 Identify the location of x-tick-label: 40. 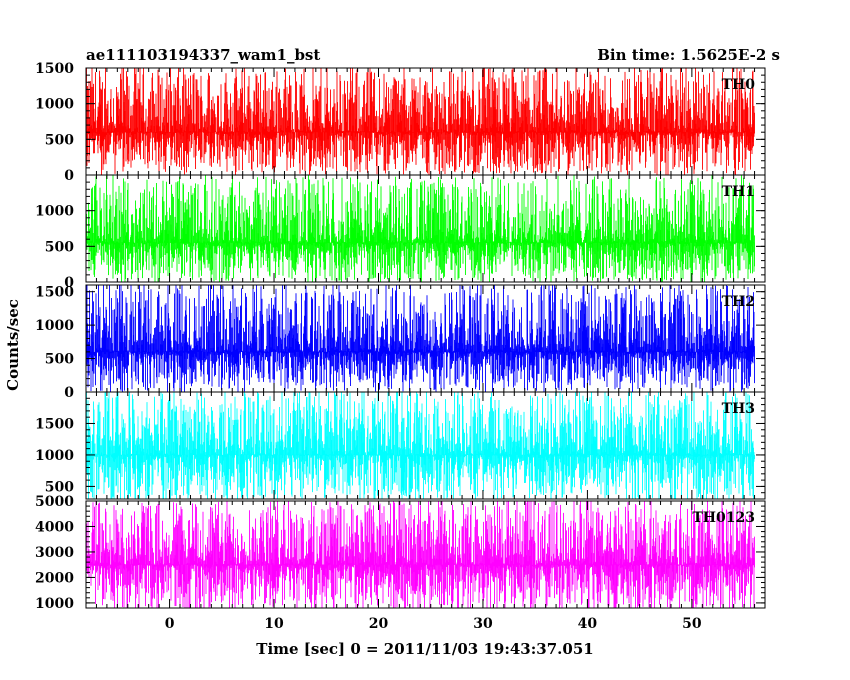
(588, 624).